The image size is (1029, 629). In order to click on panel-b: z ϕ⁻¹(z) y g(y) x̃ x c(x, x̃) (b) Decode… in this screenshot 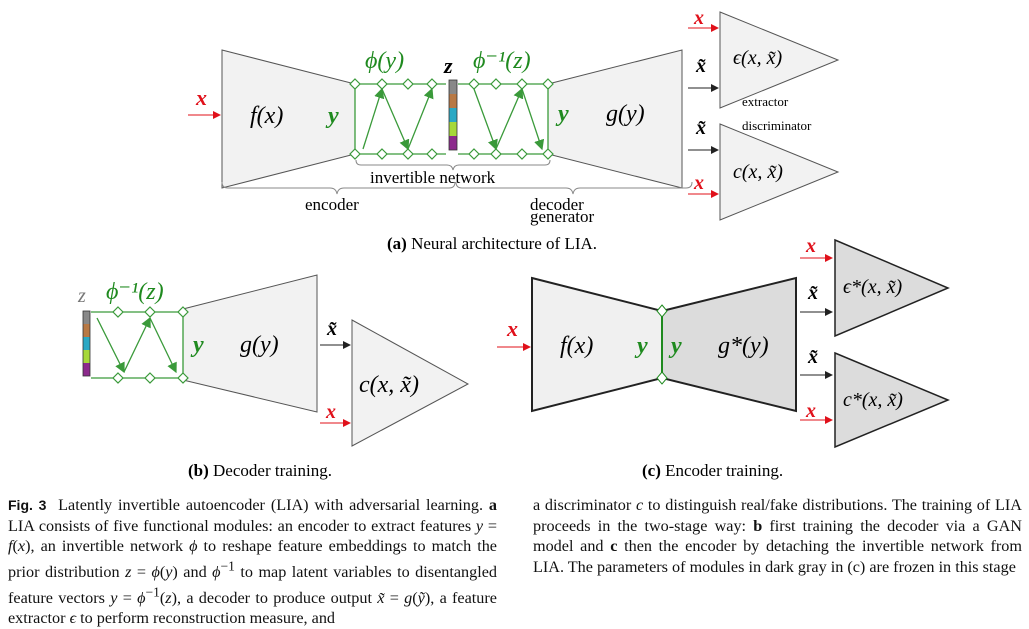, I will do `click(273, 377)`.